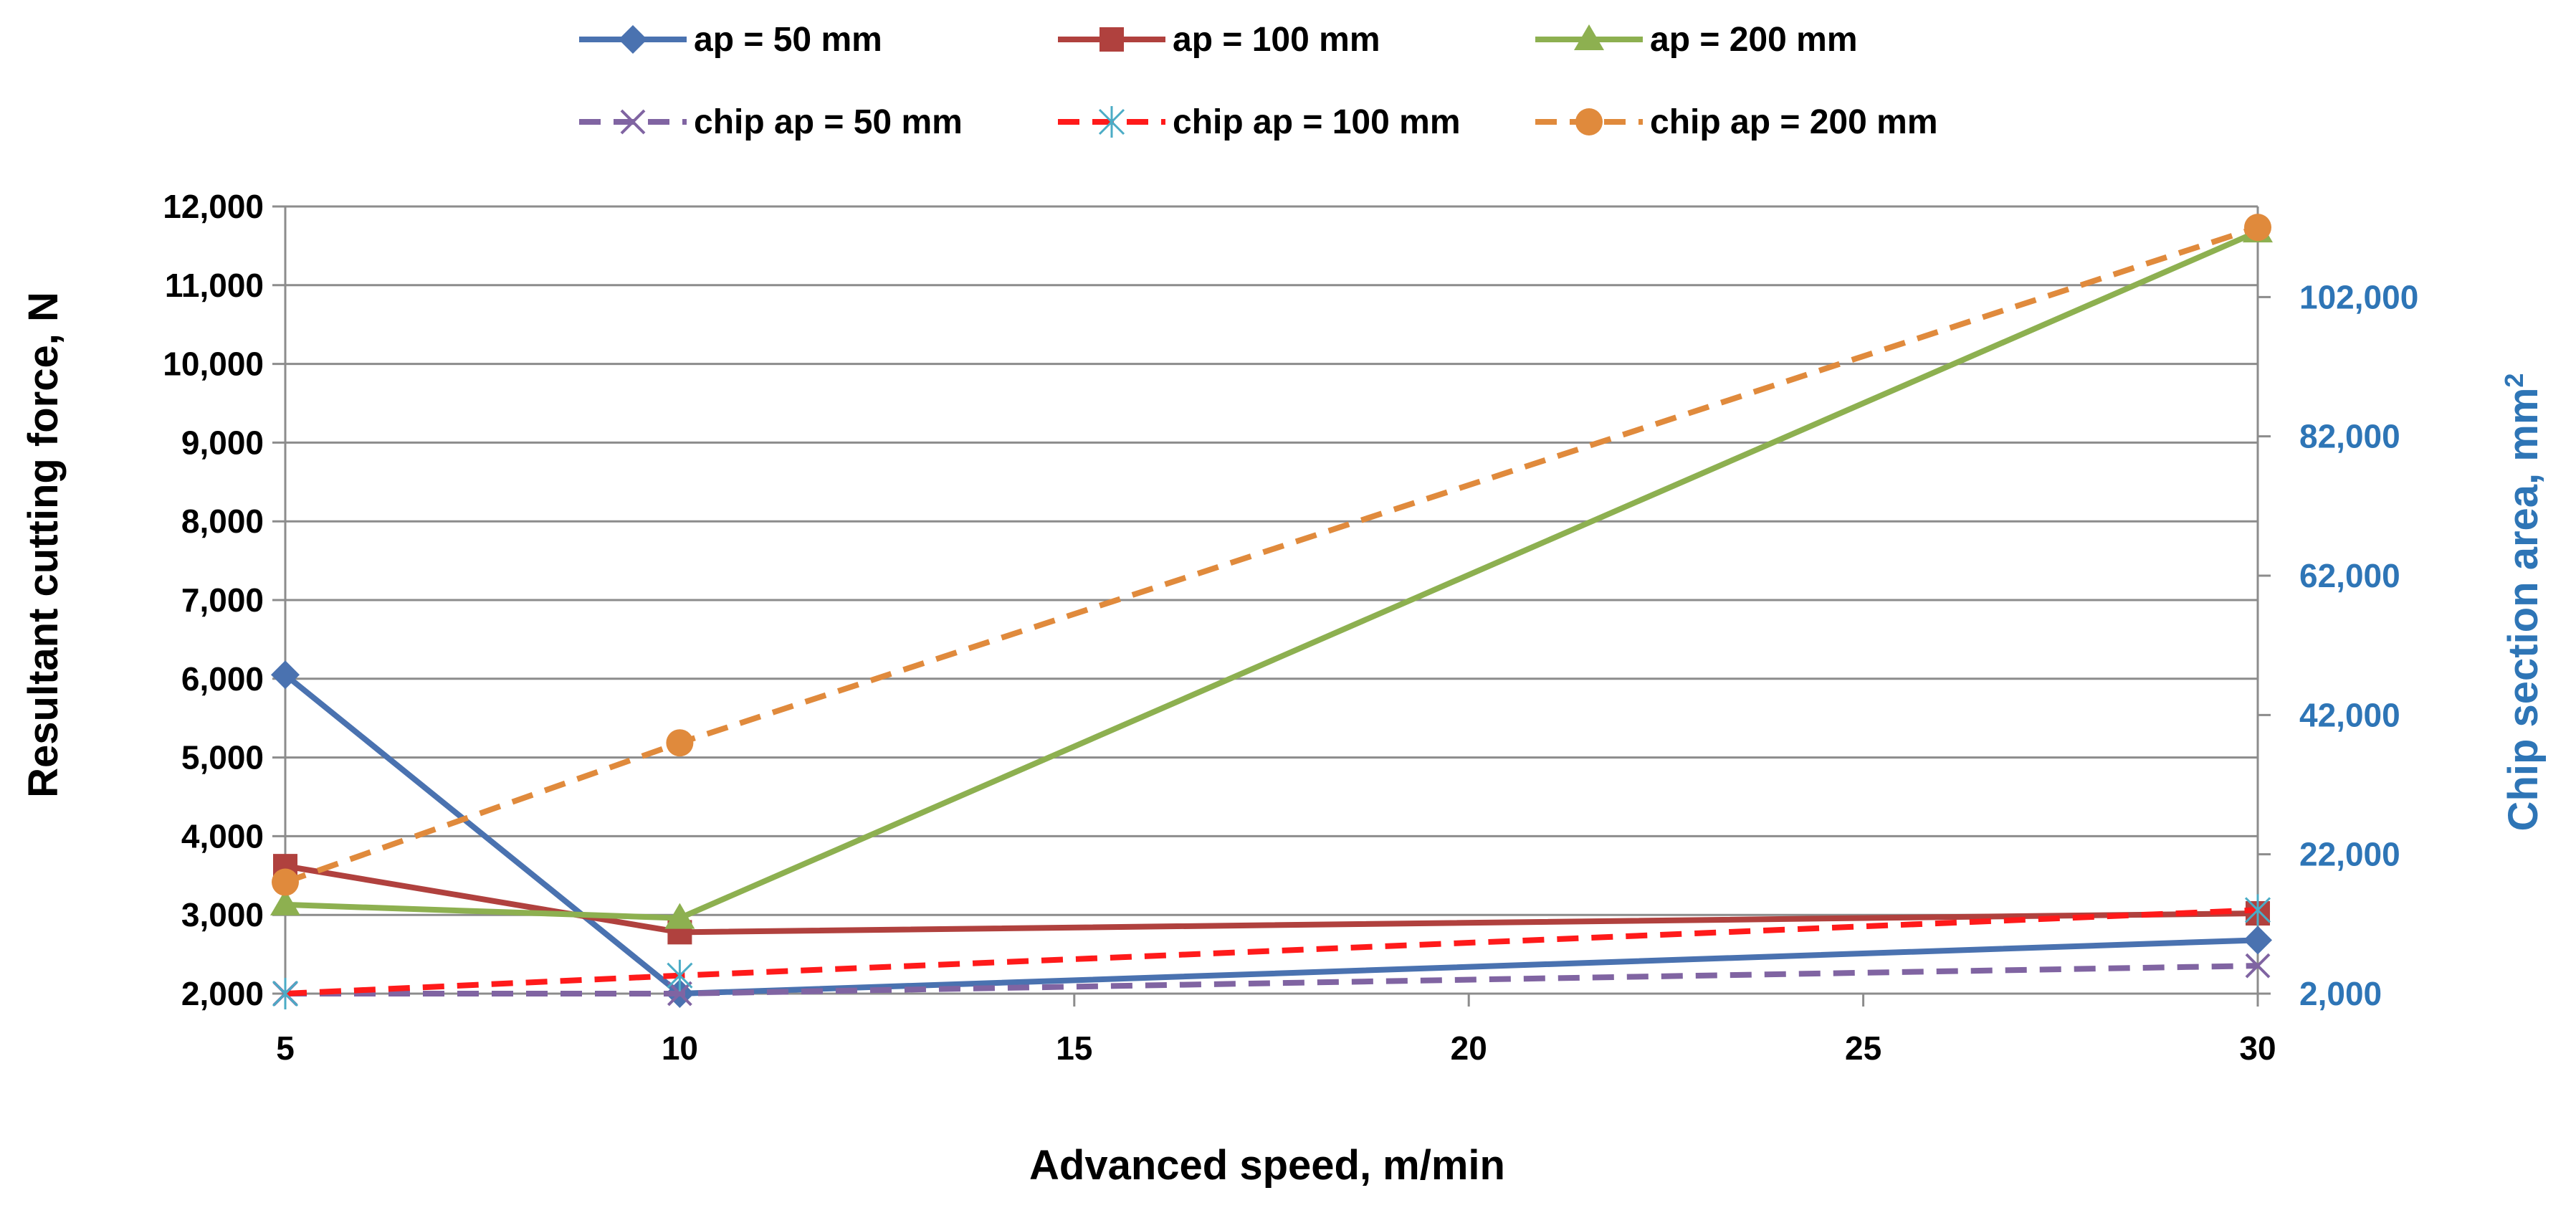 Image resolution: width=2576 pixels, height=1213 pixels. What do you see at coordinates (222, 600) in the screenshot?
I see `y-tick-label: 7,000` at bounding box center [222, 600].